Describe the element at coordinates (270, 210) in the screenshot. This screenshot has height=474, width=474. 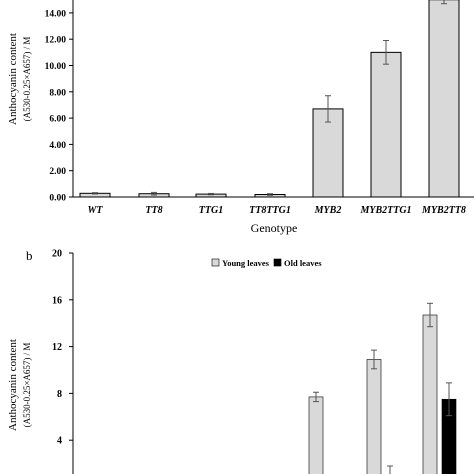
I see `panel-a-xtick-label: TT8TTG1` at that location.